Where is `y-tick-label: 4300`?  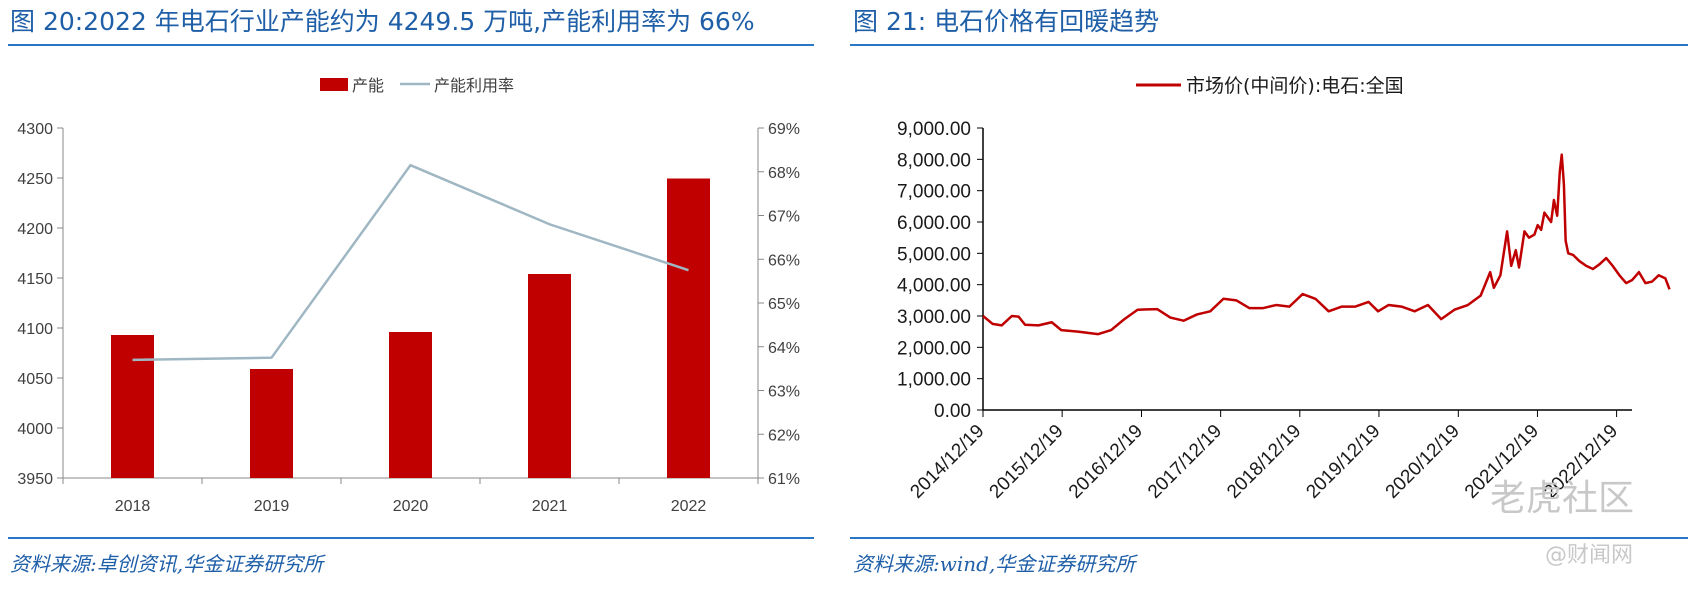 y-tick-label: 4300 is located at coordinates (35, 129).